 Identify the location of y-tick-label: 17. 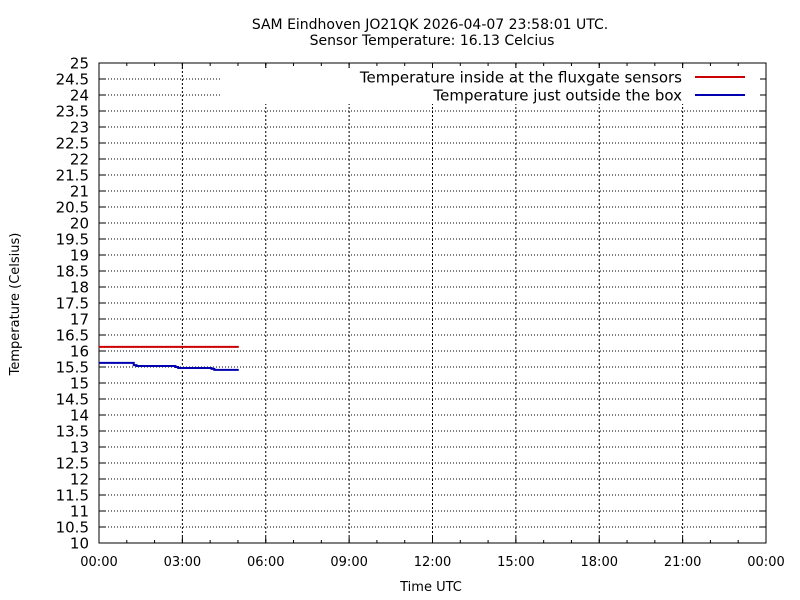
(79, 320).